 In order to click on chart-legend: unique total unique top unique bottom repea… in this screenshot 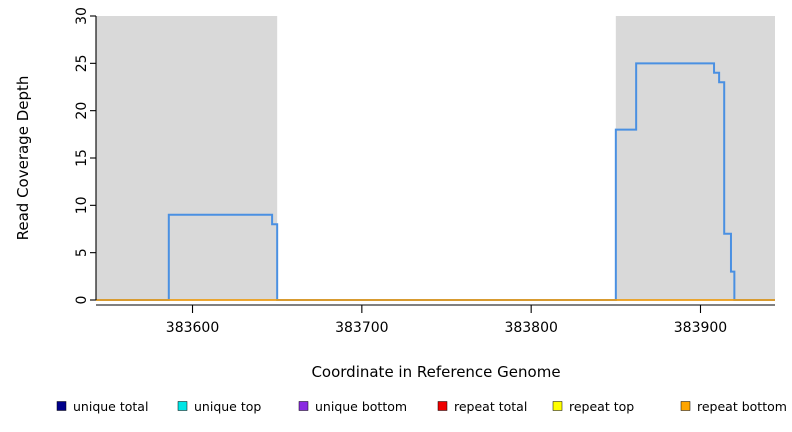, I will do `click(421, 406)`.